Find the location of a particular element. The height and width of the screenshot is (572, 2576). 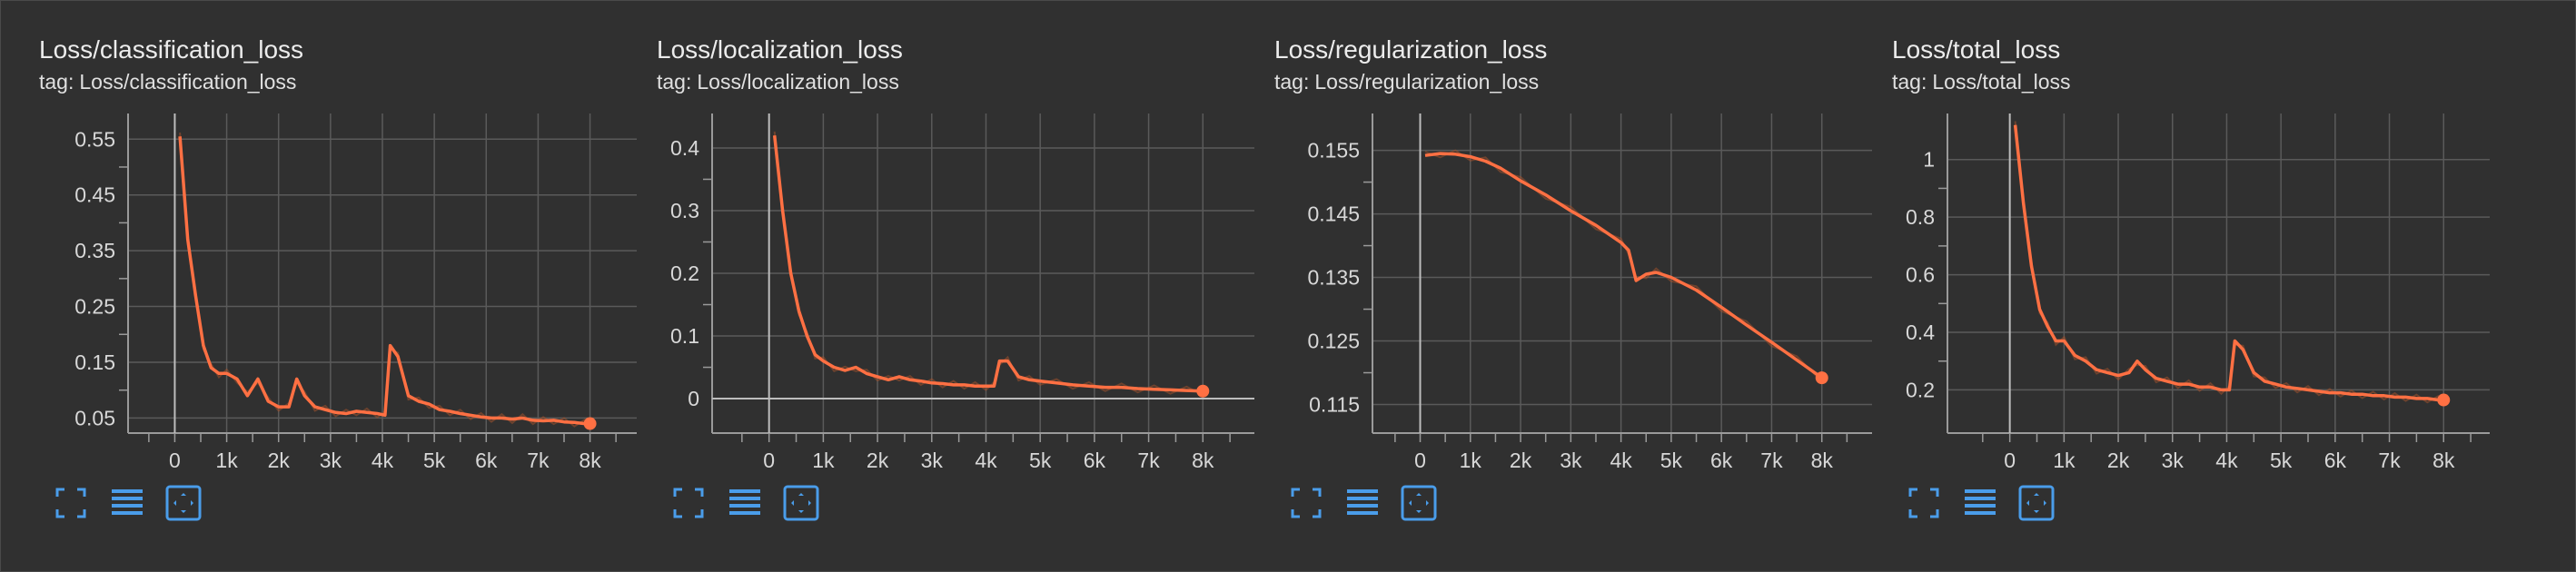

chart-title: Loss/regularization_loss is located at coordinates (1411, 50).